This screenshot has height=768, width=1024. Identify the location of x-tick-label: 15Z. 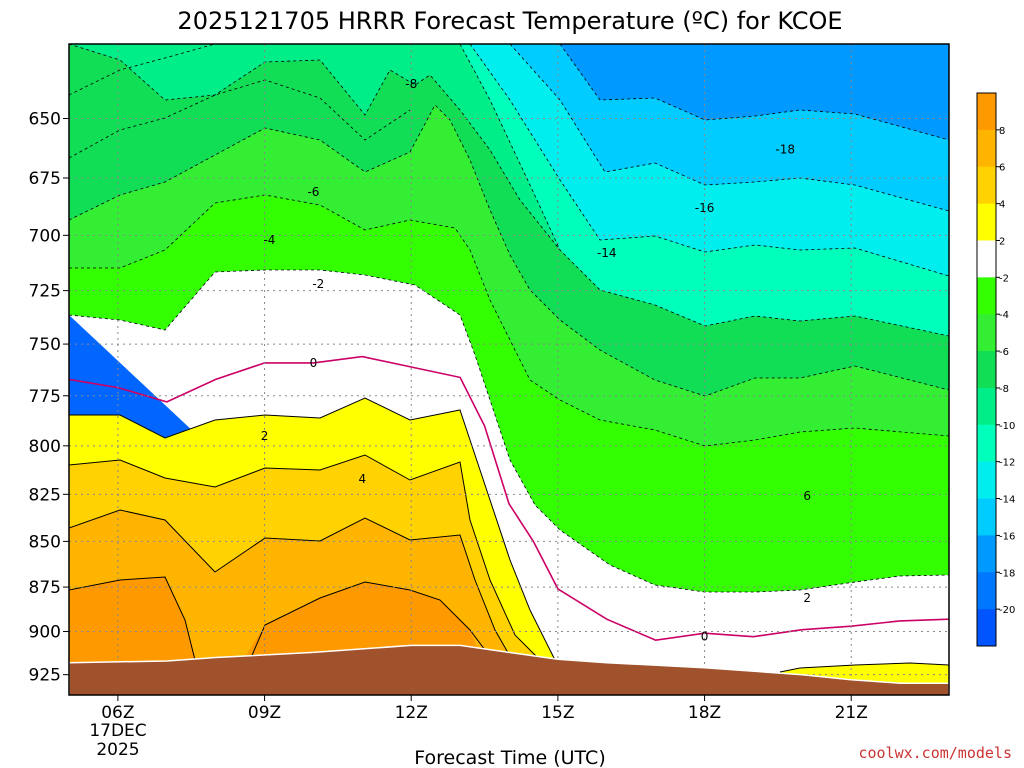
(557, 713).